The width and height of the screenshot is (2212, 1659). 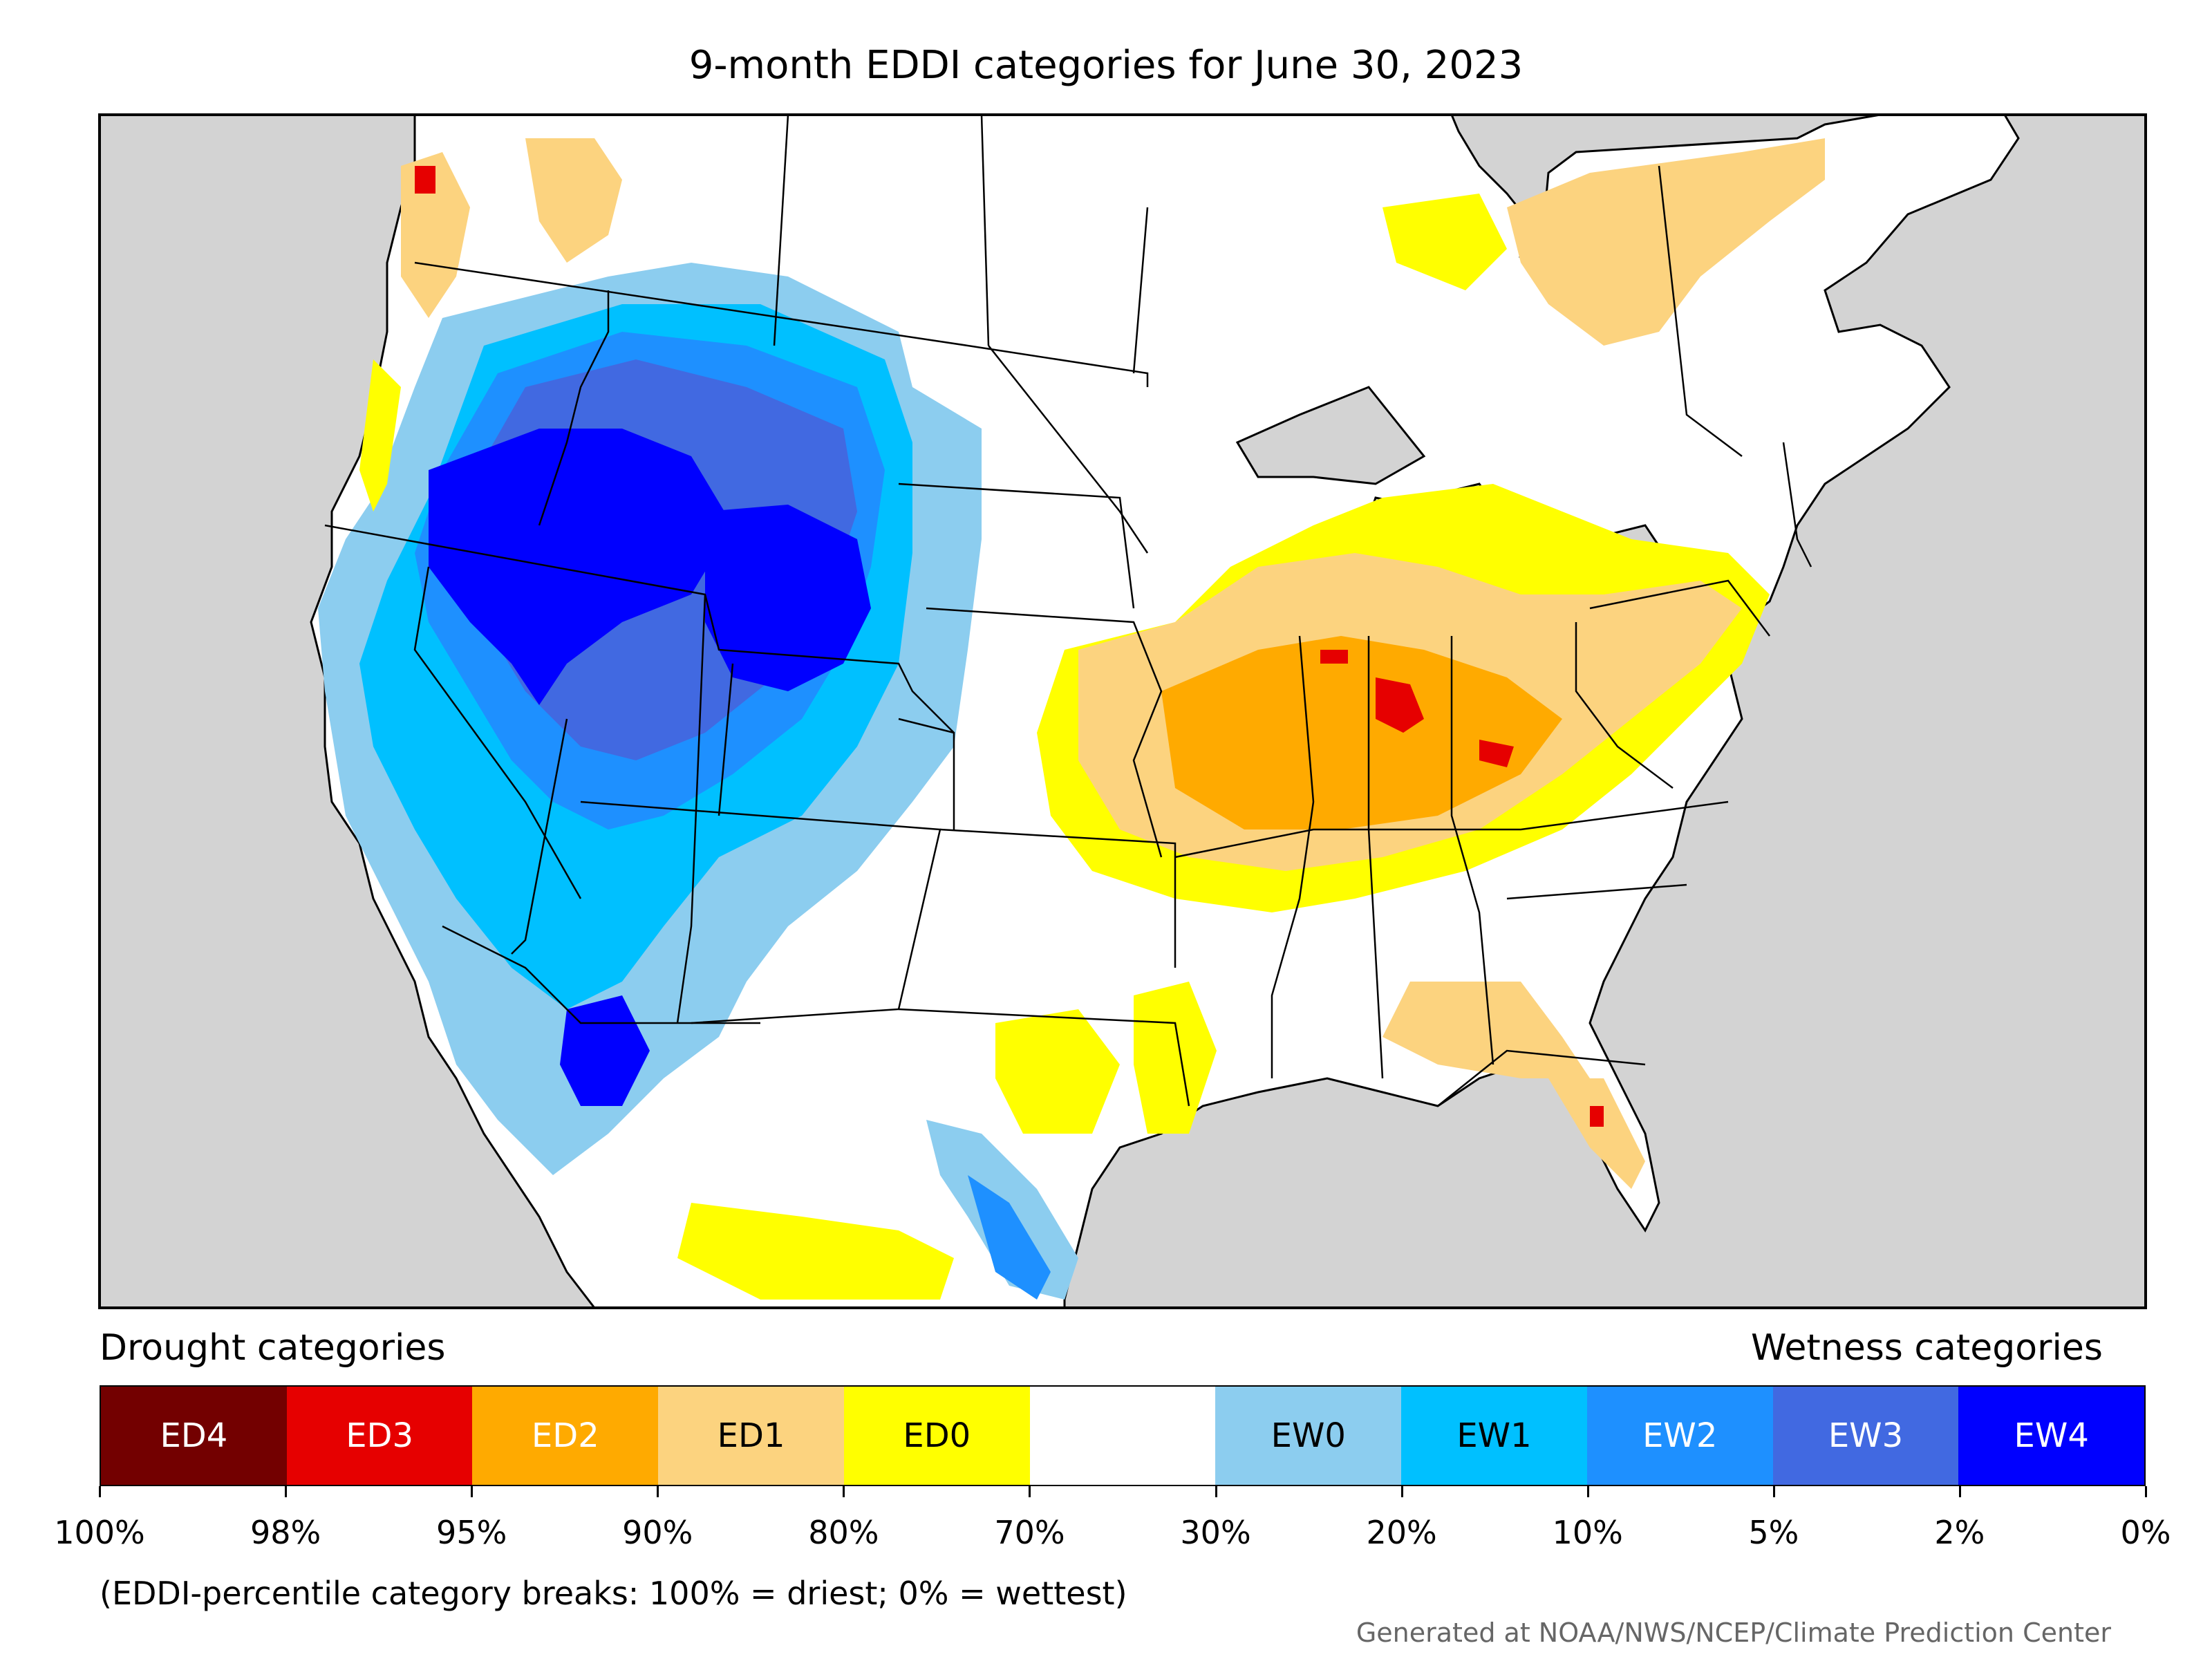 I want to click on legend-cell-neutral, so click(x=1122, y=1436).